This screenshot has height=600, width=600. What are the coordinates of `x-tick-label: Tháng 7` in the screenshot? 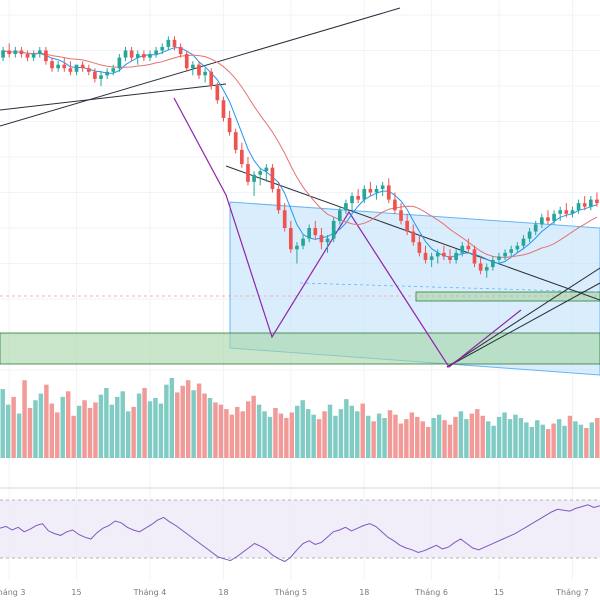 It's located at (572, 592).